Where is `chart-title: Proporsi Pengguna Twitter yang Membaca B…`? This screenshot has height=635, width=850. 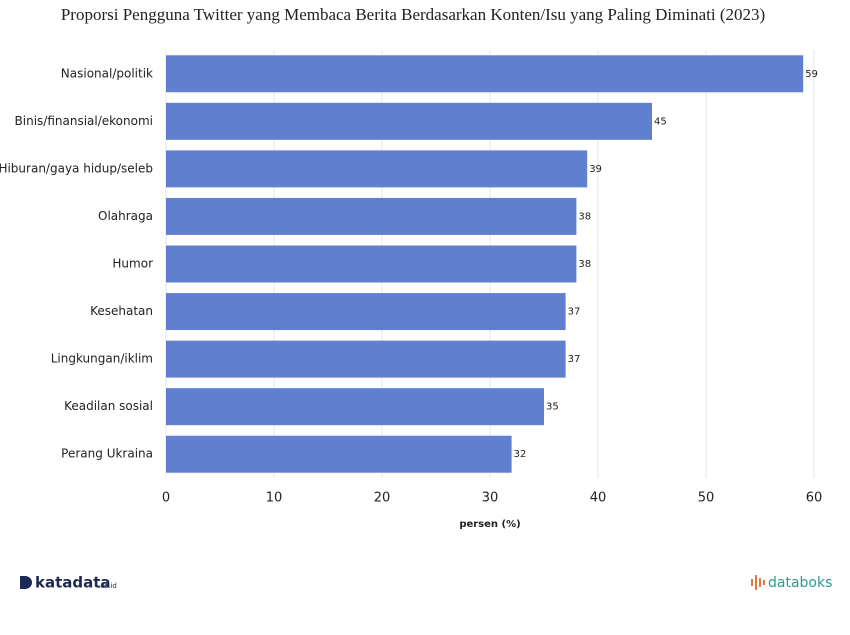
chart-title: Proporsi Pengguna Twitter yang Membaca B… is located at coordinates (413, 14).